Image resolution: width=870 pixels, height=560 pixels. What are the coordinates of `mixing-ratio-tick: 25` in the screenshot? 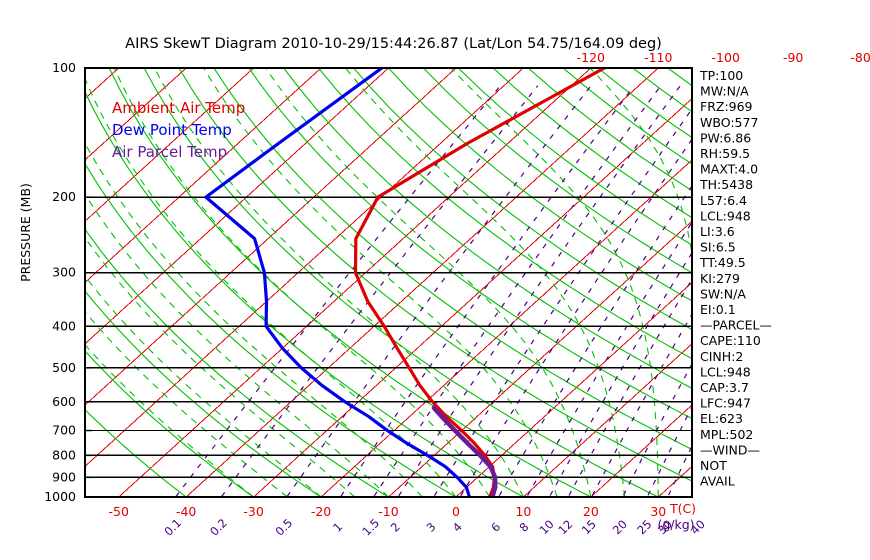 It's located at (644, 527).